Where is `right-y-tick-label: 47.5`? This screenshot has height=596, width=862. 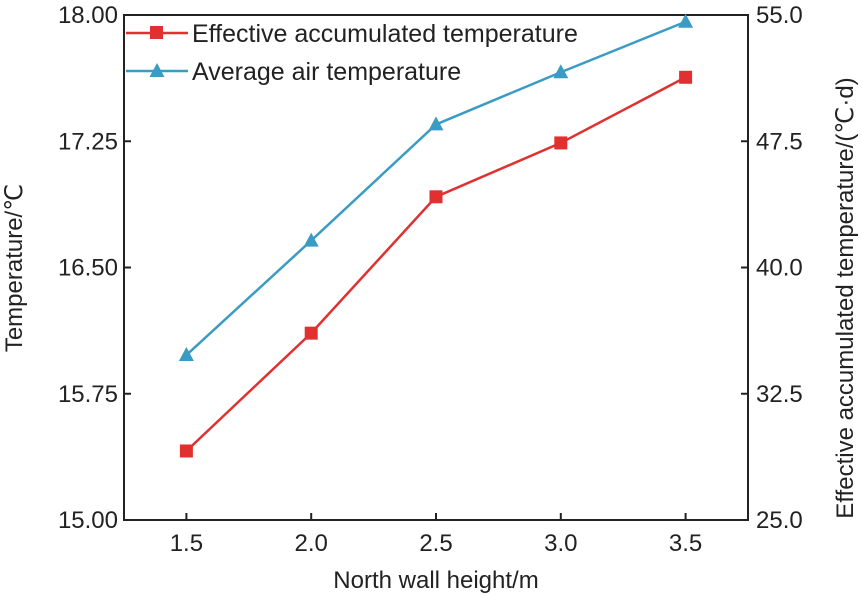 right-y-tick-label: 47.5 is located at coordinates (779, 141).